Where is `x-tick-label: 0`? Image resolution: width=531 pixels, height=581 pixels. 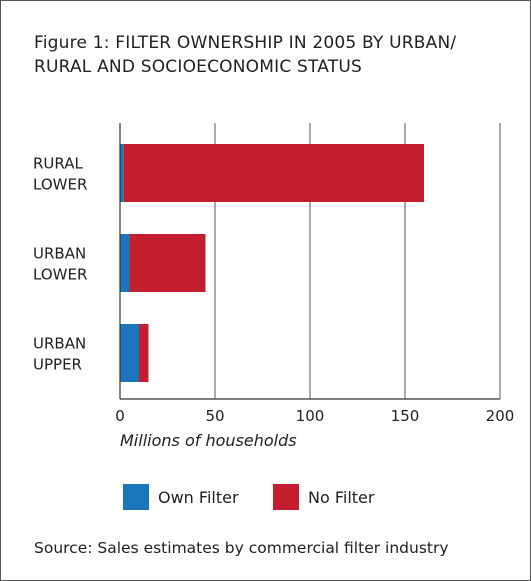
x-tick-label: 0 is located at coordinates (120, 416).